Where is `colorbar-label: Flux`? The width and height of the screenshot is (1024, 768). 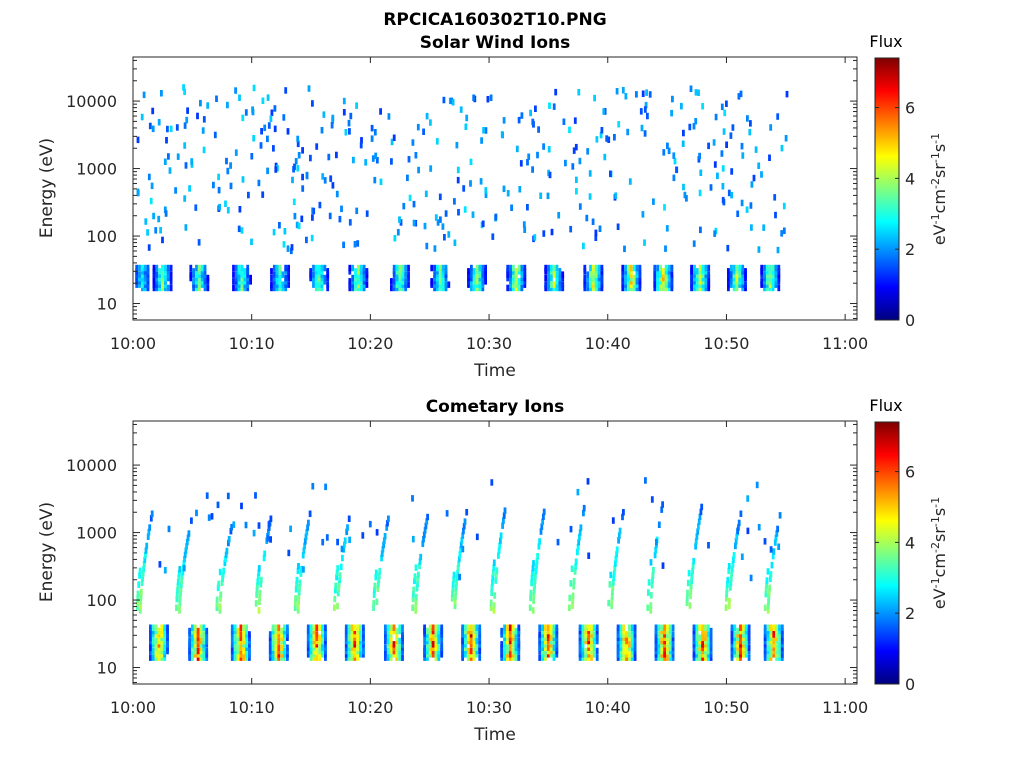
colorbar-label: Flux is located at coordinates (885, 405).